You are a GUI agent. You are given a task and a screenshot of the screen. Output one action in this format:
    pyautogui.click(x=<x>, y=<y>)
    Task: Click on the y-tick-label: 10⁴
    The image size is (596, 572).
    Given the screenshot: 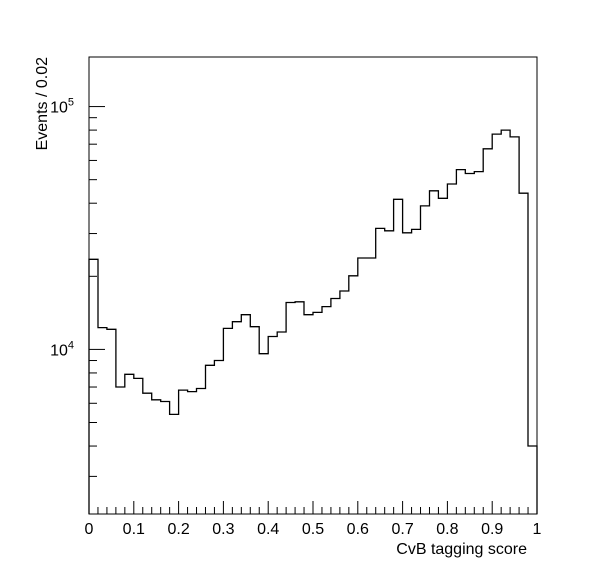 What is the action you would take?
    pyautogui.click(x=62, y=349)
    